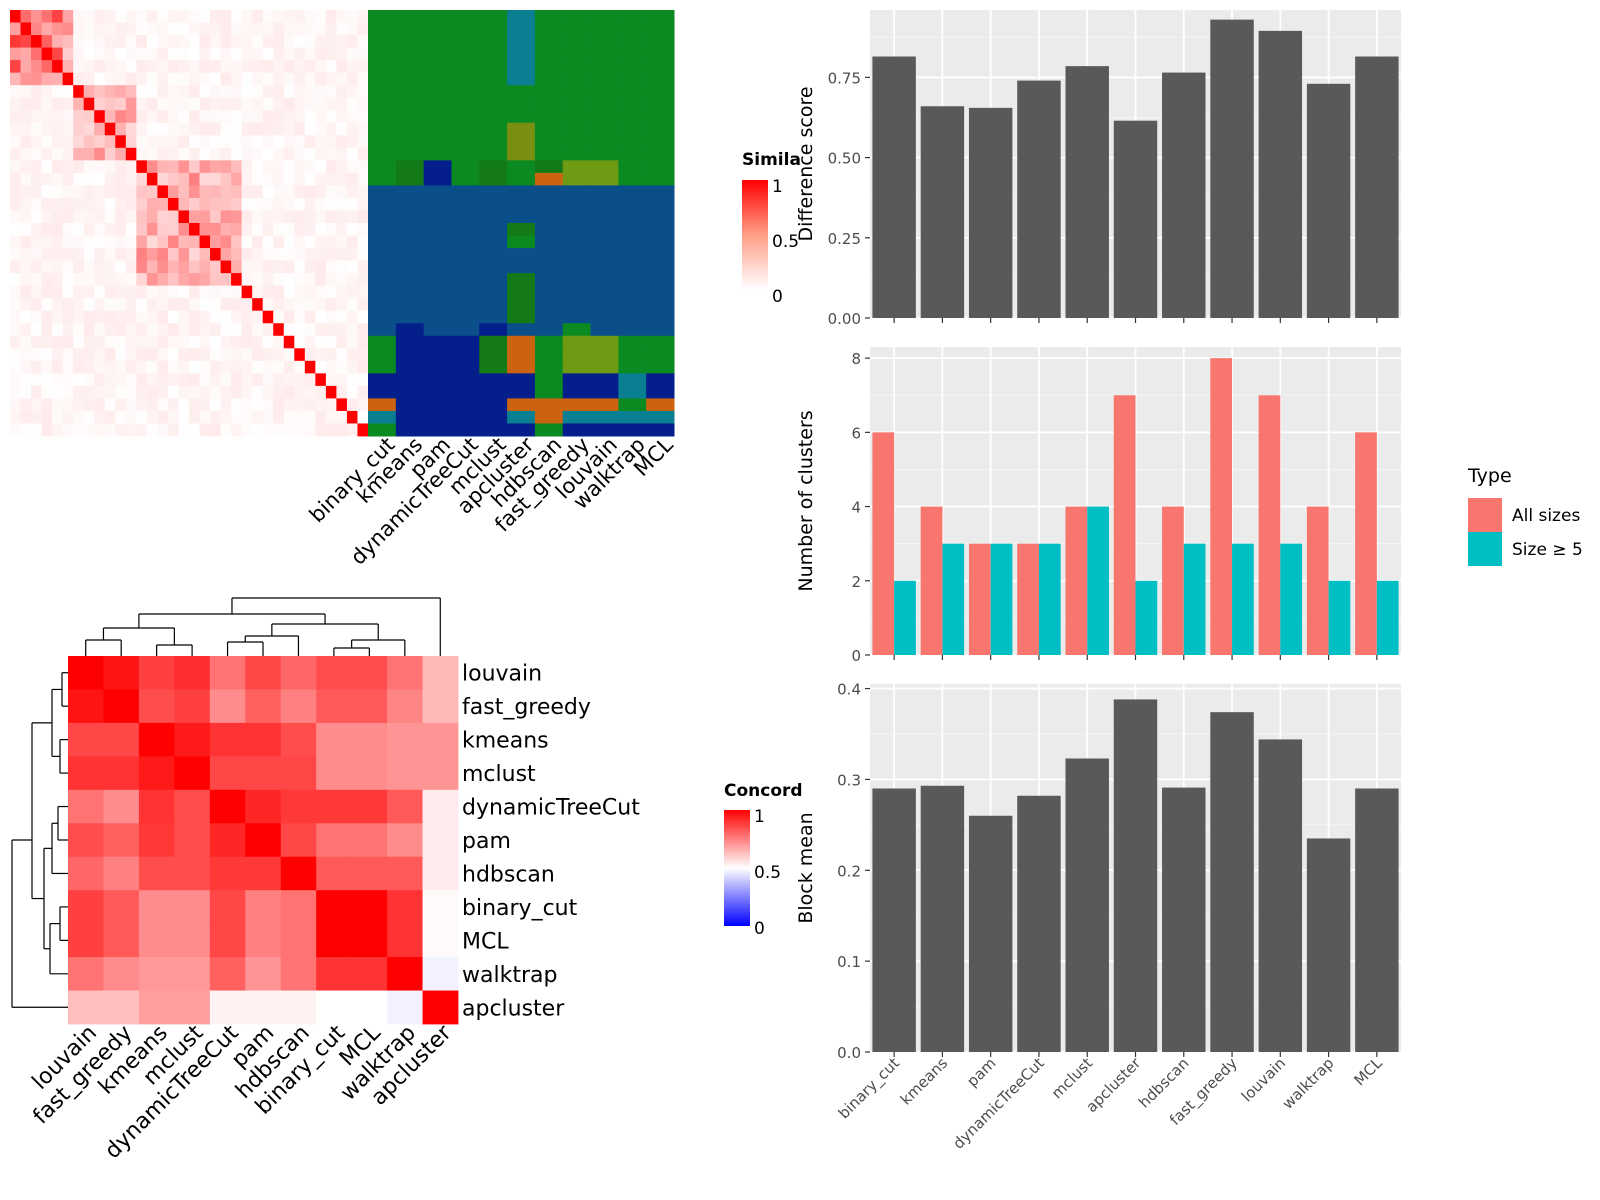 The height and width of the screenshot is (1200, 1600). What do you see at coordinates (508, 874) in the screenshot?
I see `concordance-row-label: hdbscan` at bounding box center [508, 874].